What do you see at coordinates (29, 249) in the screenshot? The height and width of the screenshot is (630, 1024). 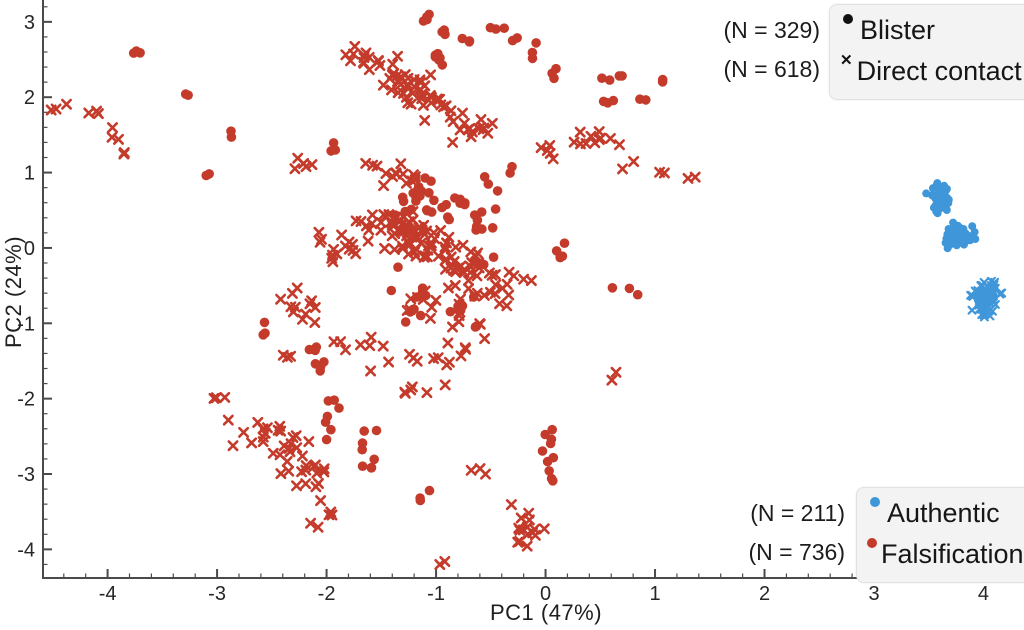 I see `y-tick-label: 0` at bounding box center [29, 249].